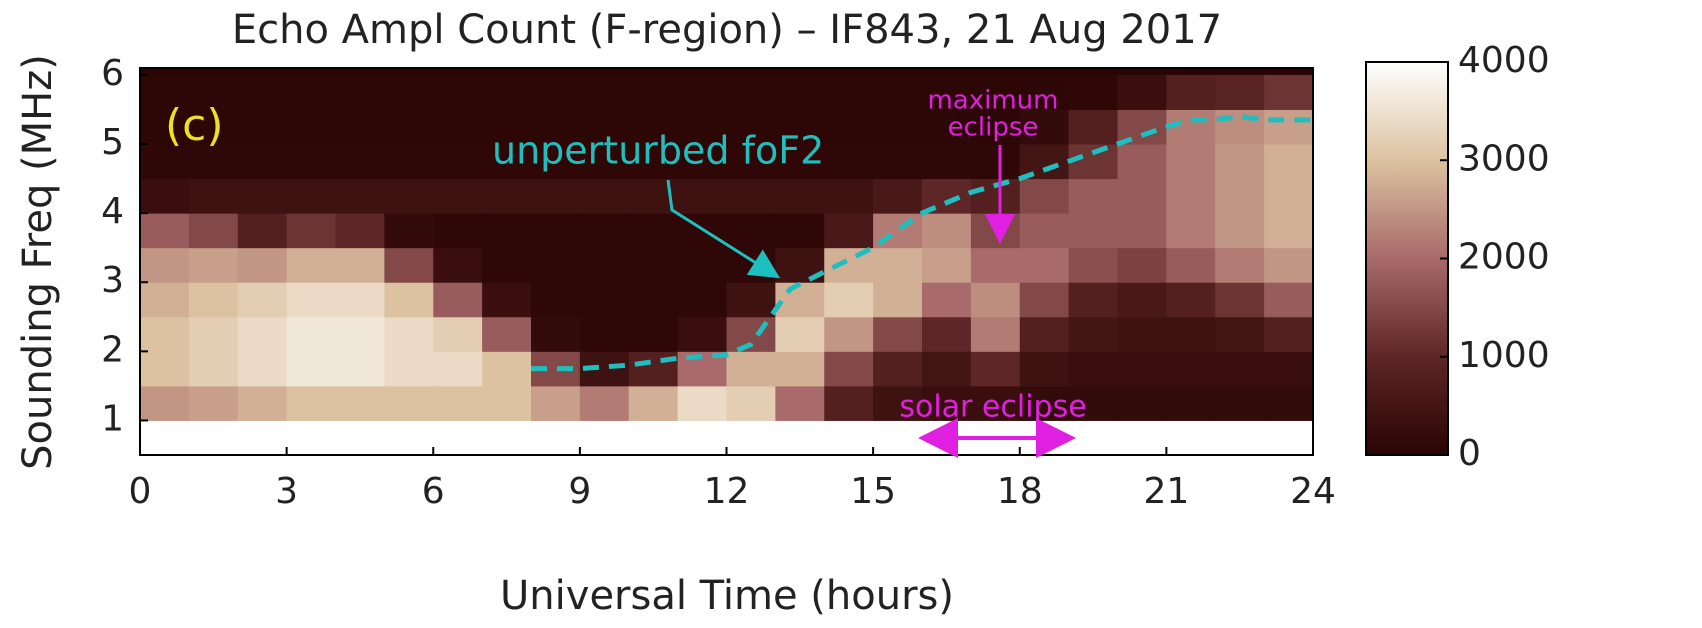 The width and height of the screenshot is (1702, 628). Describe the element at coordinates (1504, 257) in the screenshot. I see `colorbar-tick-label: 2000` at that location.